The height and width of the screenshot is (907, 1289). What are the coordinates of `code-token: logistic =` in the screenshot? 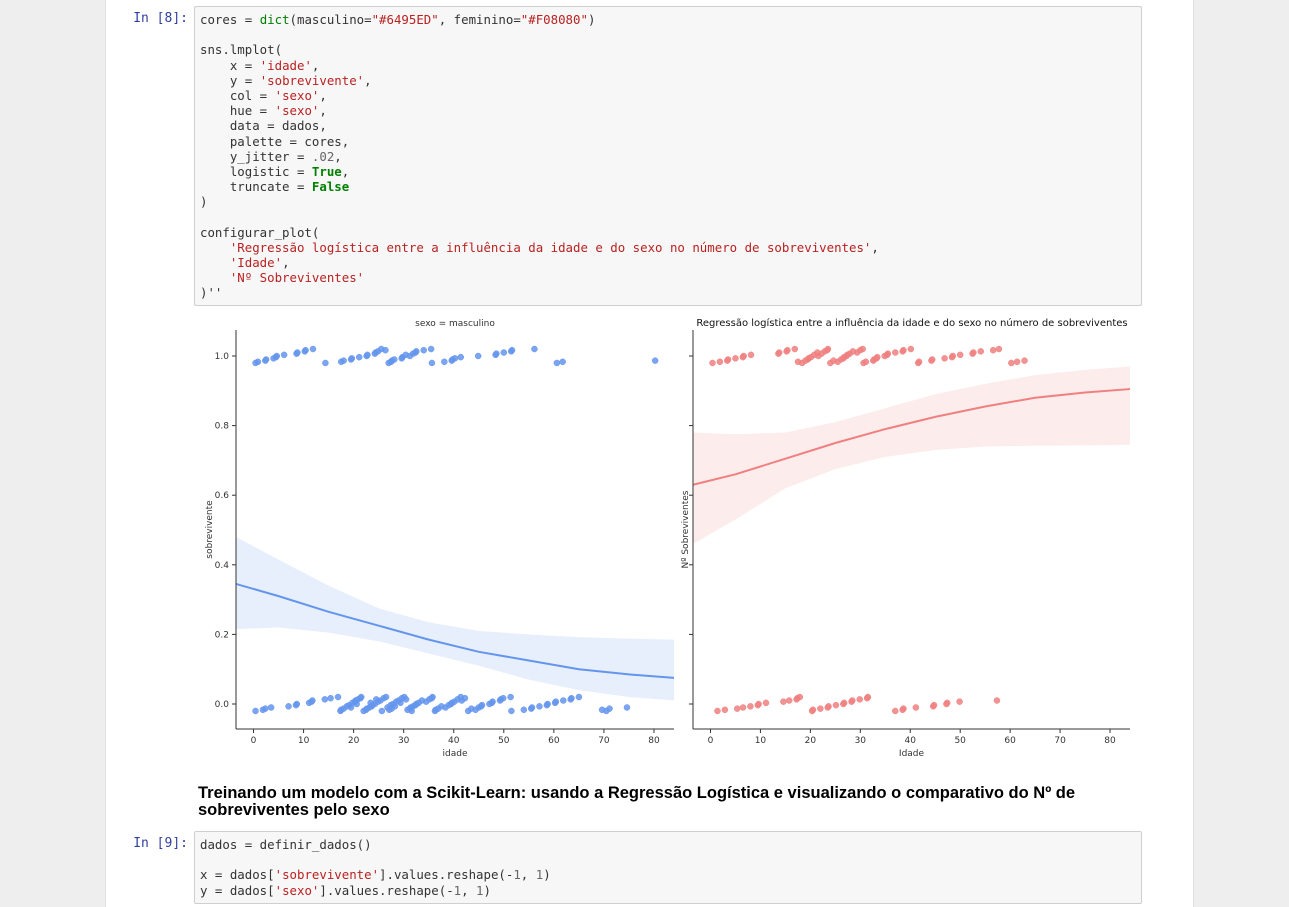 It's located at (256, 171).